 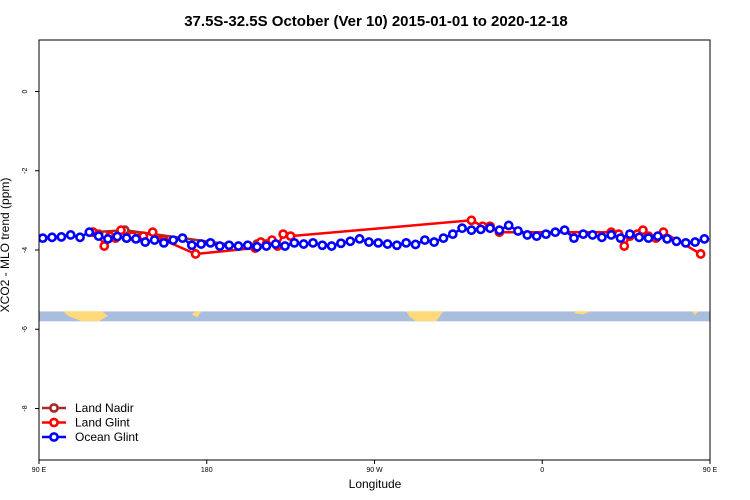 I want to click on legend-label: Ocean Glint, so click(x=107, y=437).